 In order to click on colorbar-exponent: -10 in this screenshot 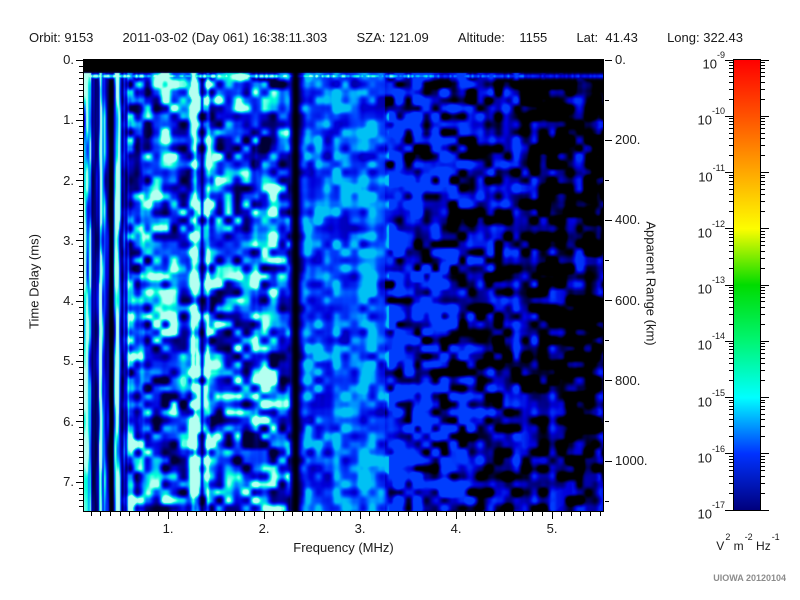, I will do `click(718, 111)`.